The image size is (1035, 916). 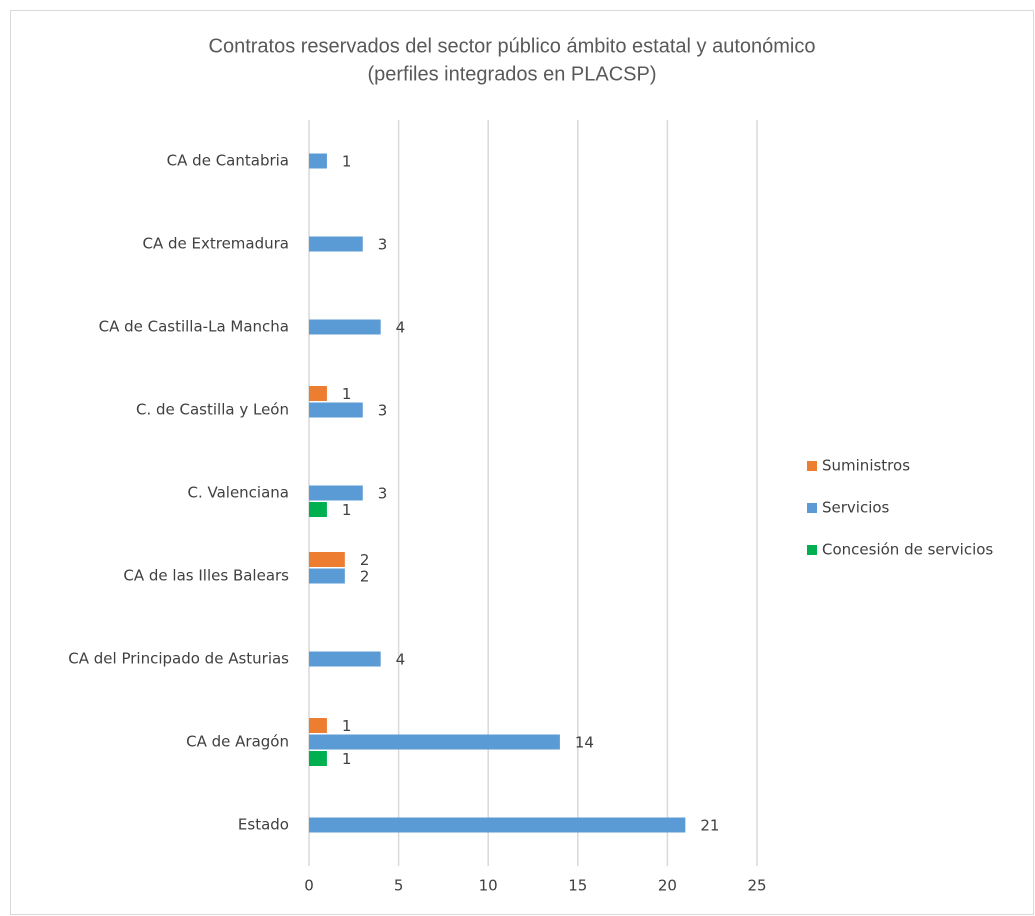 What do you see at coordinates (584, 743) in the screenshot?
I see `data-label: 14` at bounding box center [584, 743].